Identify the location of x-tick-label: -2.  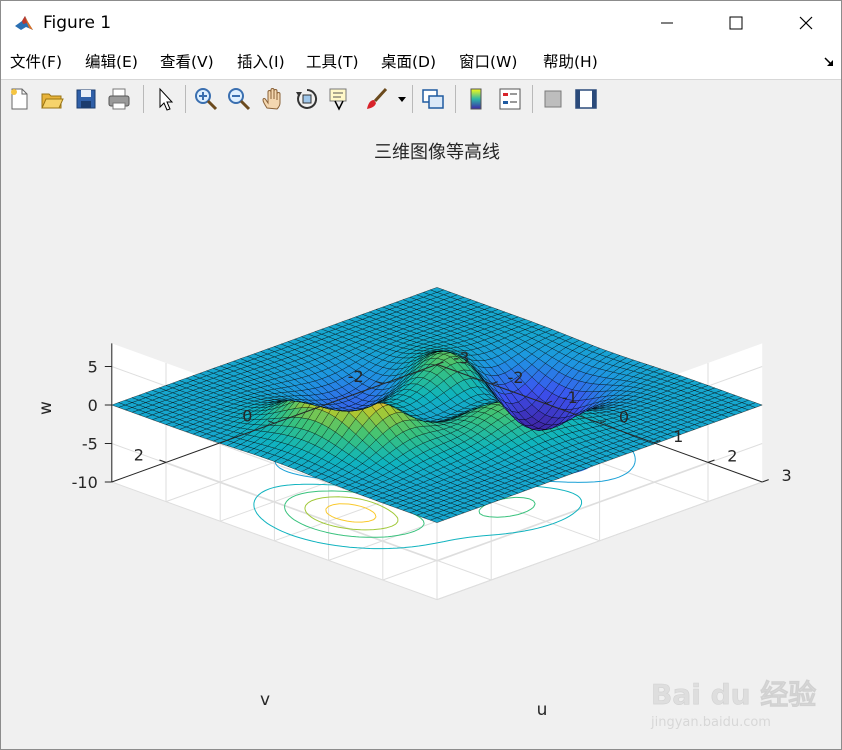
(516, 377).